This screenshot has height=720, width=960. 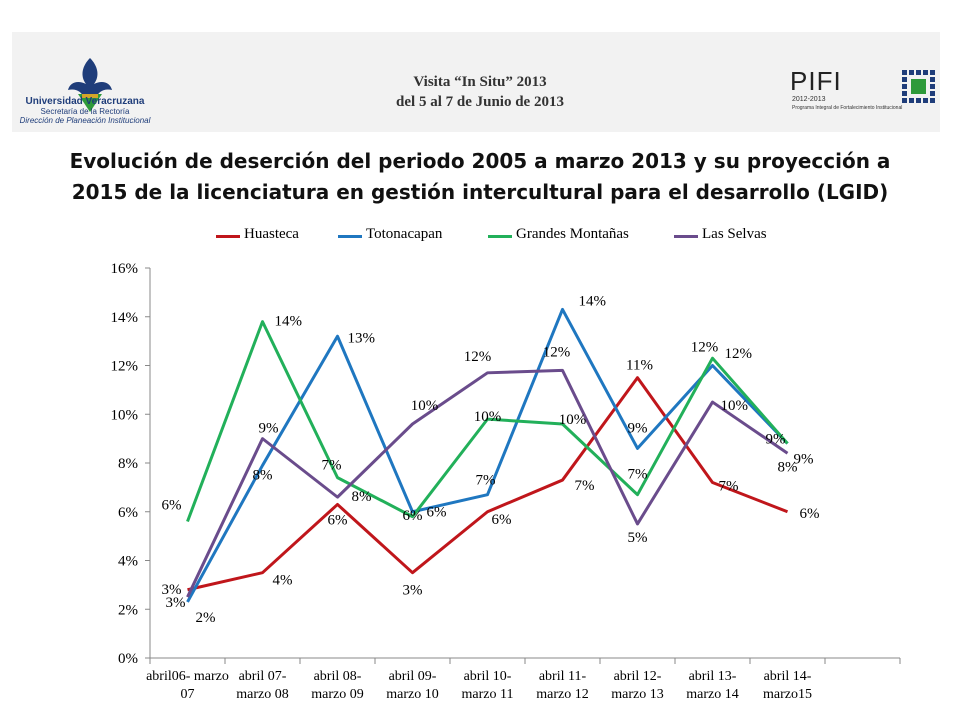 I want to click on pifi-grid-icon, so click(x=918, y=86).